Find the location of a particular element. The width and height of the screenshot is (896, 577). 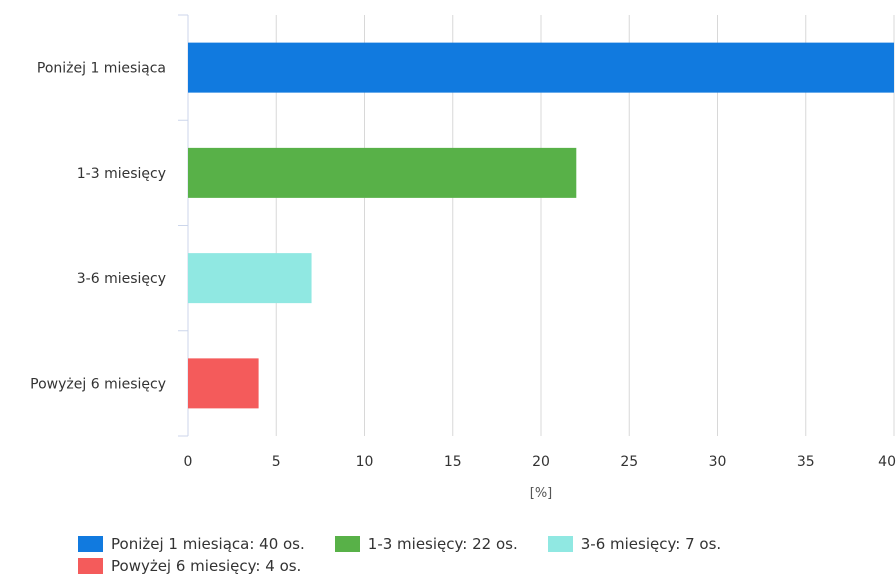

legend-item-powyzej-6-miesiecy: Powyżej 6 miesięcy: 4 os. is located at coordinates (189, 566).